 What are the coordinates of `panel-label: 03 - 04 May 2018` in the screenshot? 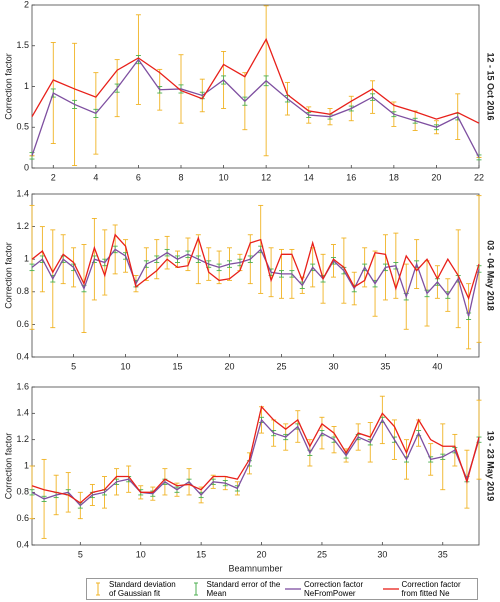 It's located at (491, 275).